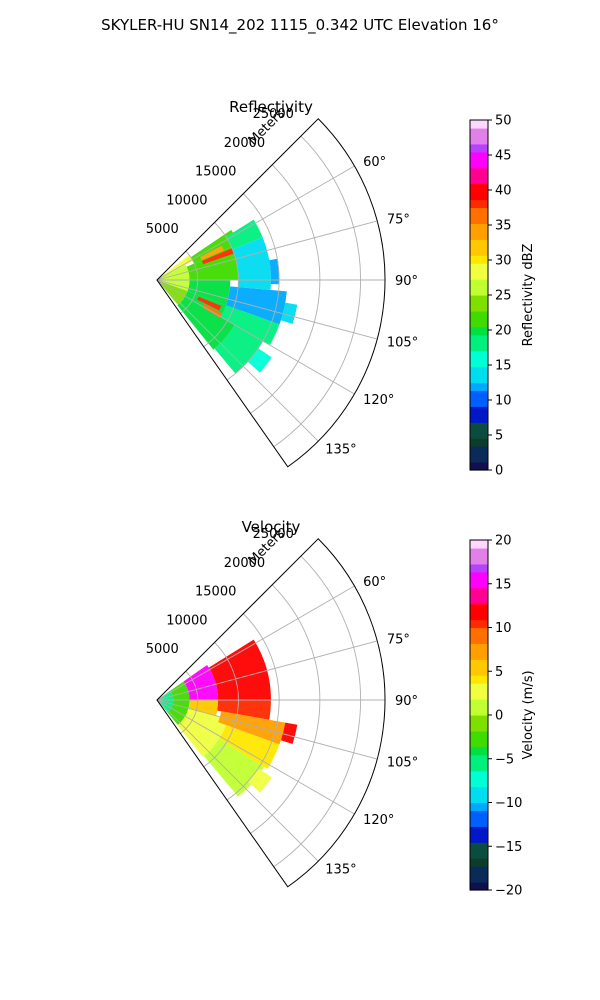 This screenshot has width=600, height=1000. Describe the element at coordinates (499, 436) in the screenshot. I see `colorbar-tick-label: 5` at that location.